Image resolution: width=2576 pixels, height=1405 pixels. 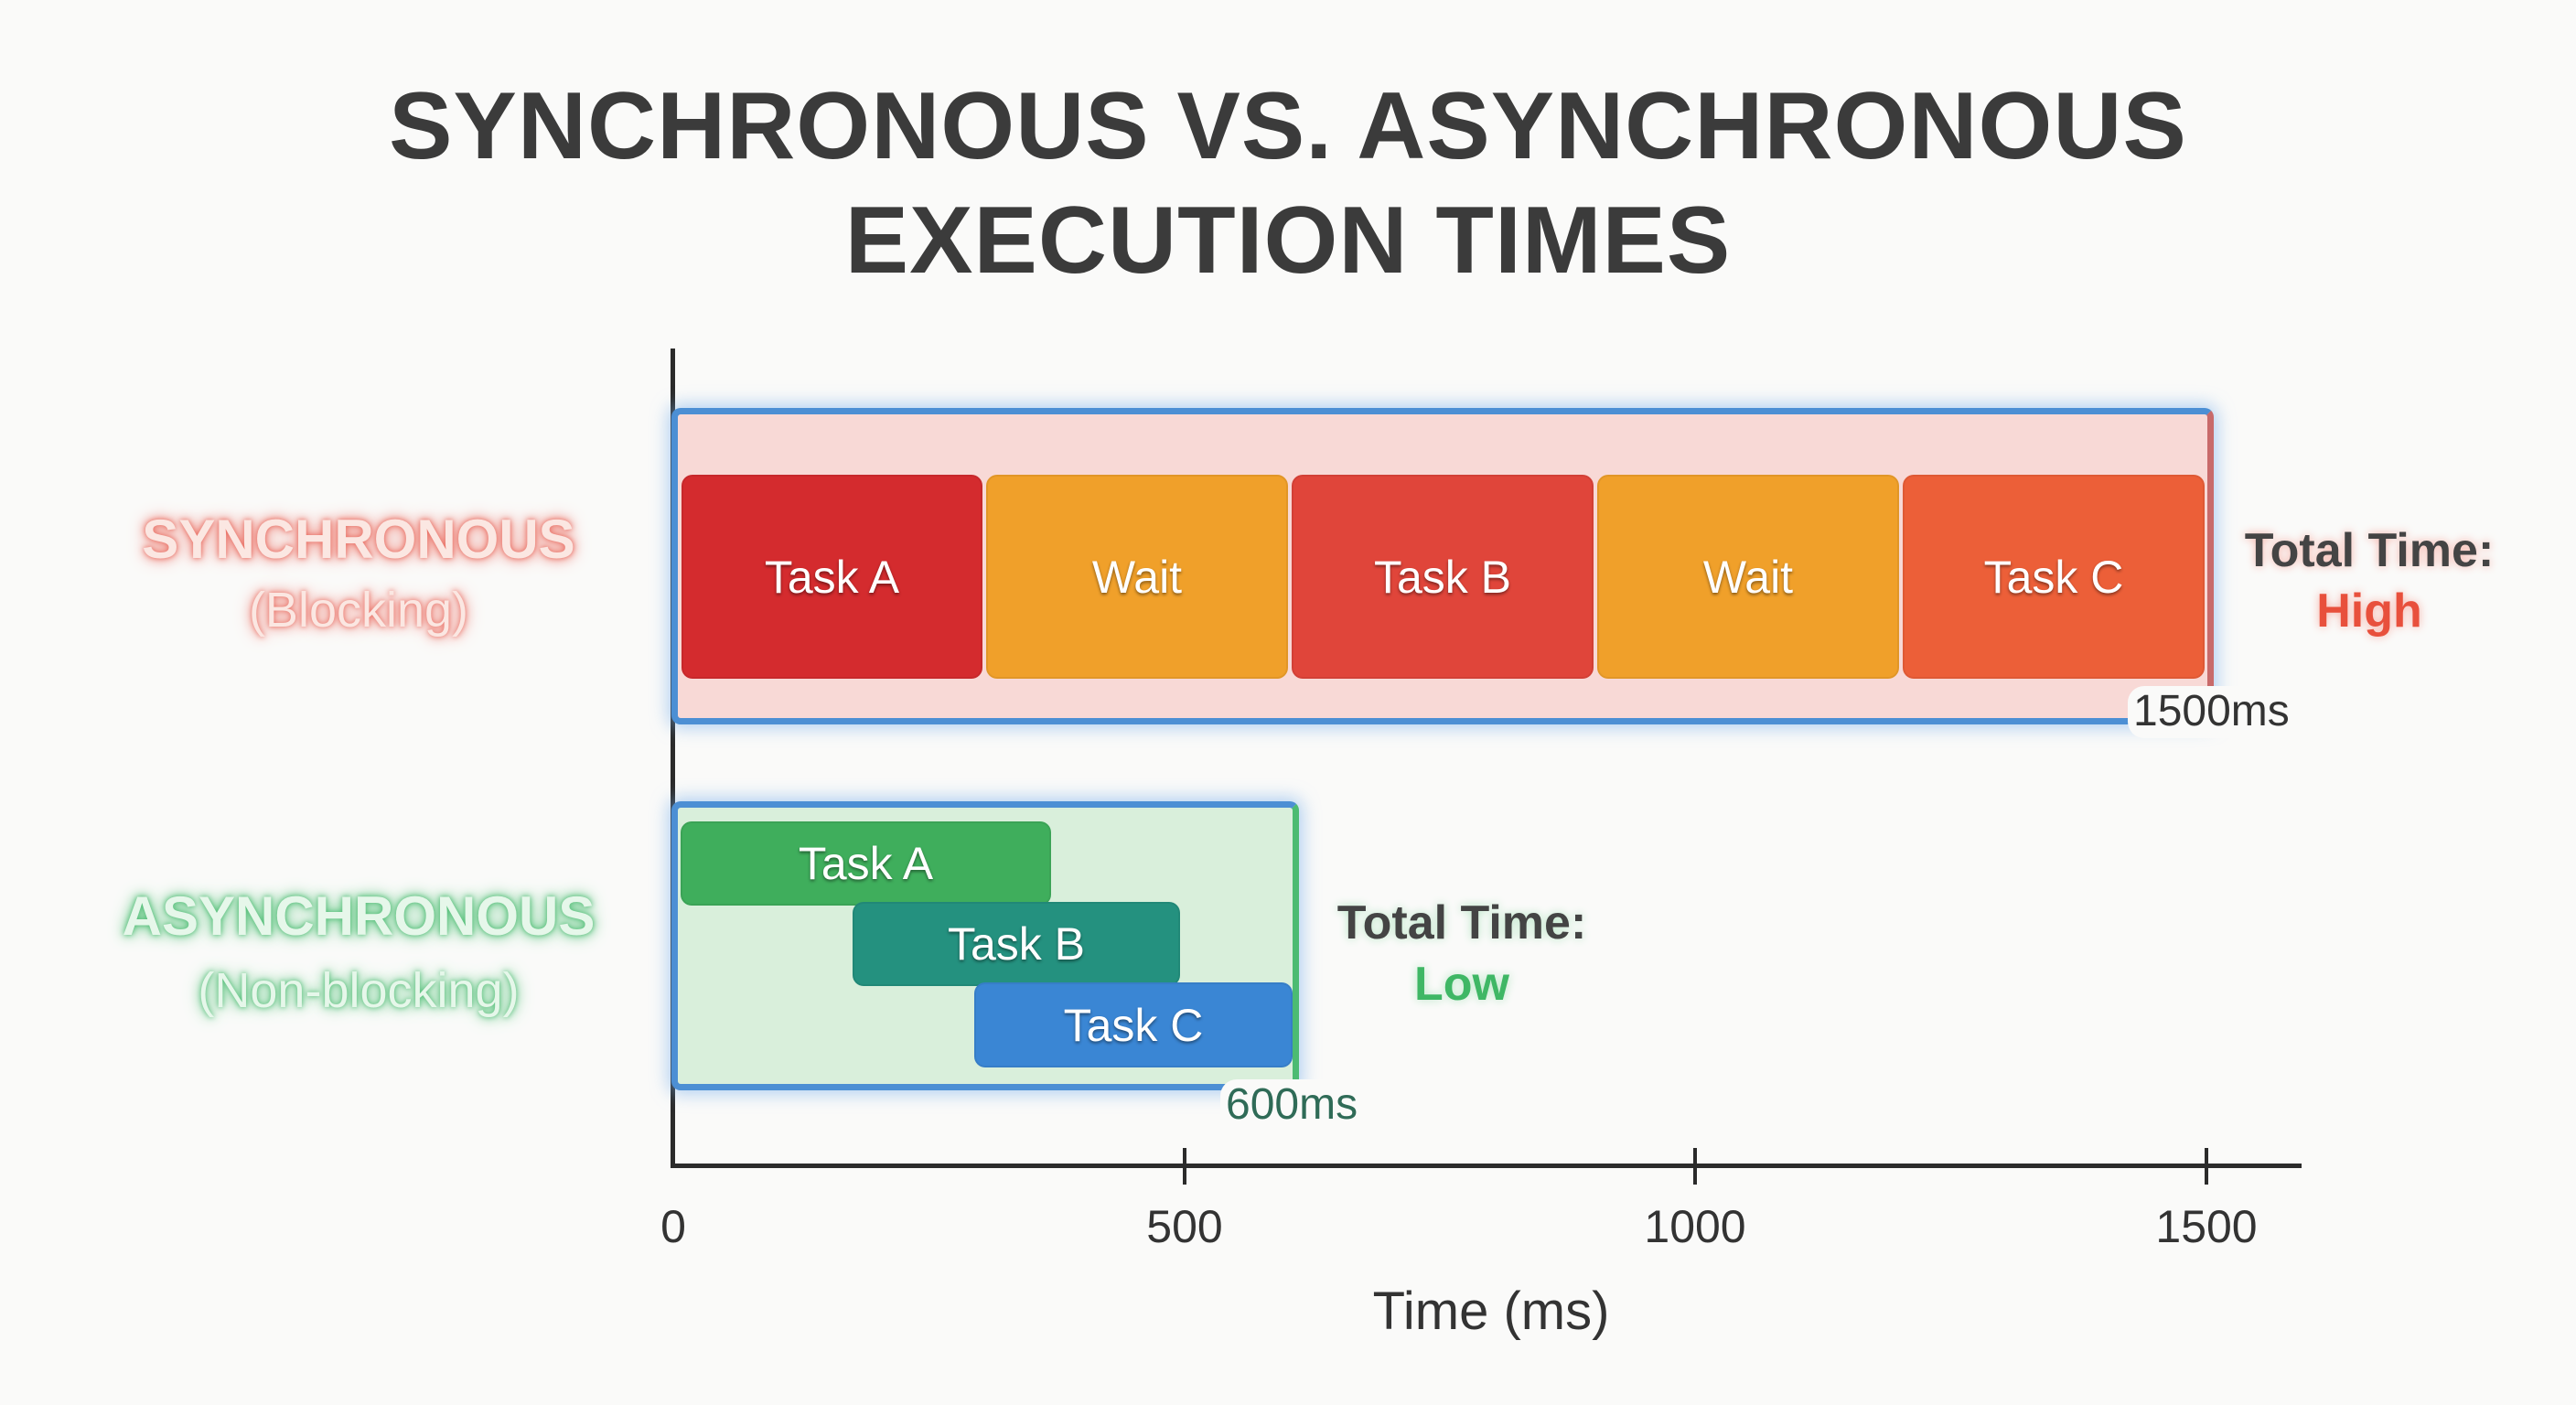 I want to click on y-axis-line, so click(x=673, y=759).